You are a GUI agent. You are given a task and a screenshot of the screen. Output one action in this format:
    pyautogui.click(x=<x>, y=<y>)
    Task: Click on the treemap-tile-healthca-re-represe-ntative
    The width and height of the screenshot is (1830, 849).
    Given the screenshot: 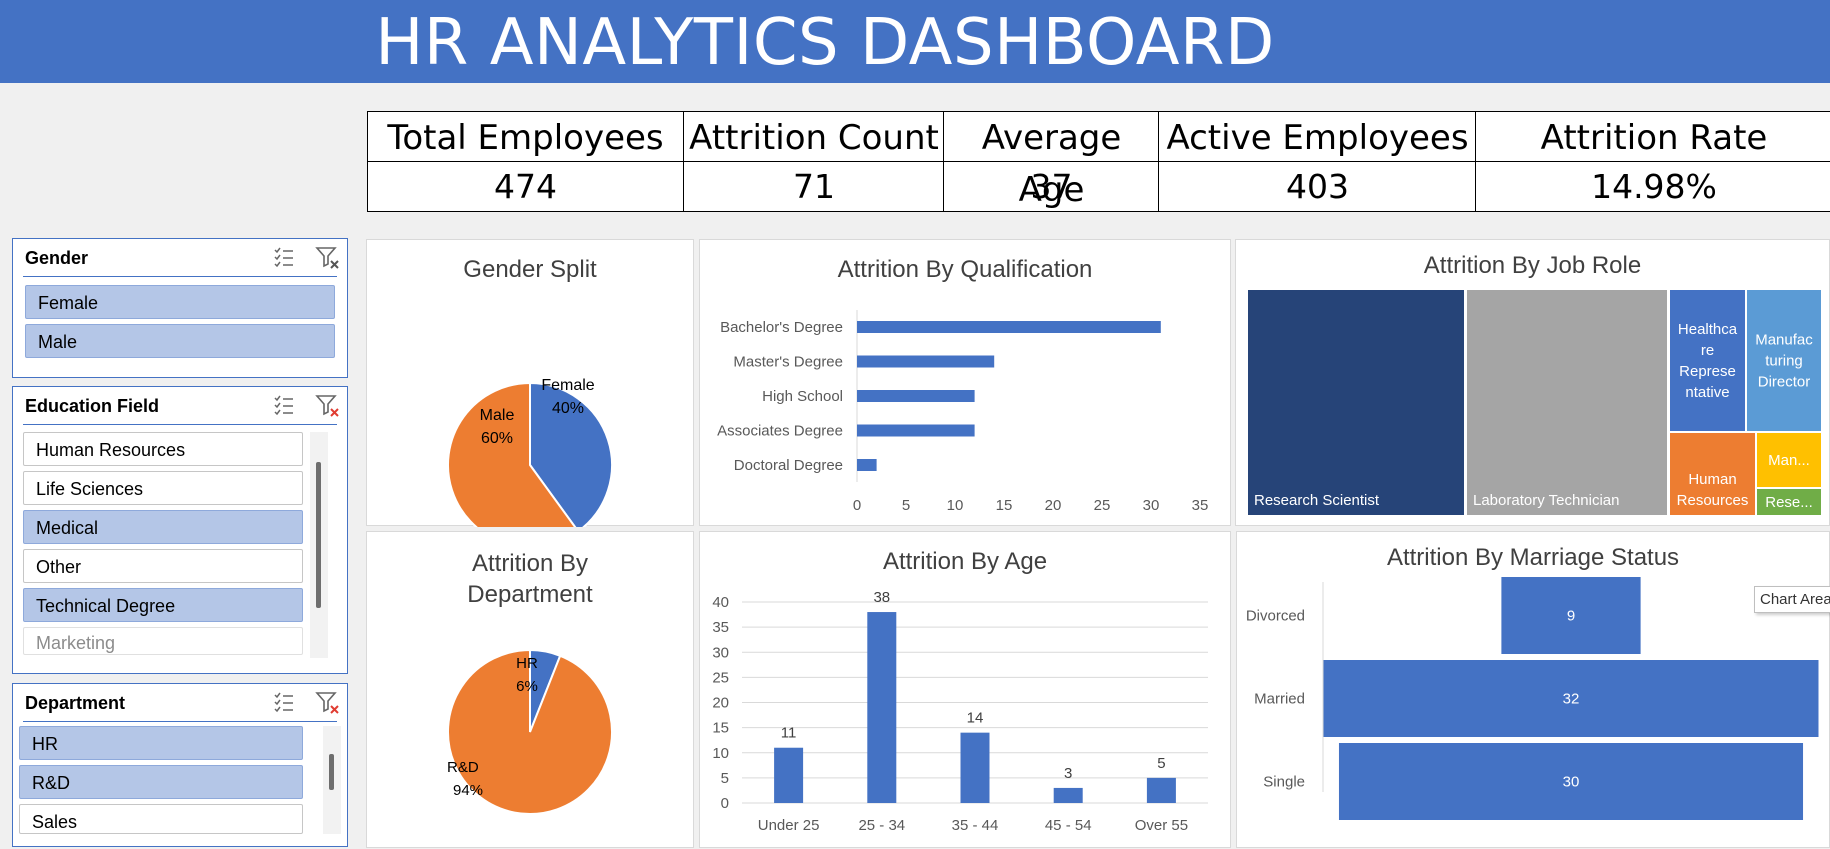 What is the action you would take?
    pyautogui.click(x=1707, y=360)
    